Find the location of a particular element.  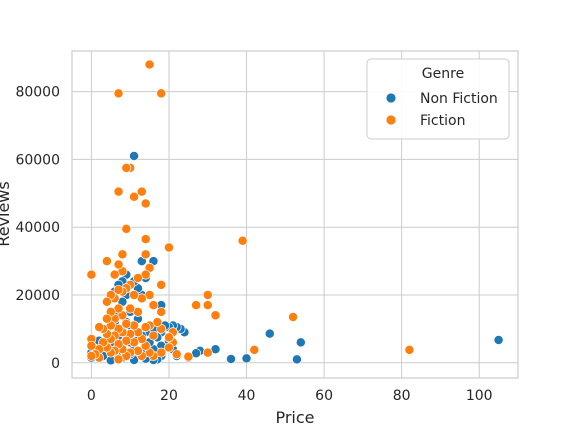

x-tick-label: 60 is located at coordinates (324, 396).